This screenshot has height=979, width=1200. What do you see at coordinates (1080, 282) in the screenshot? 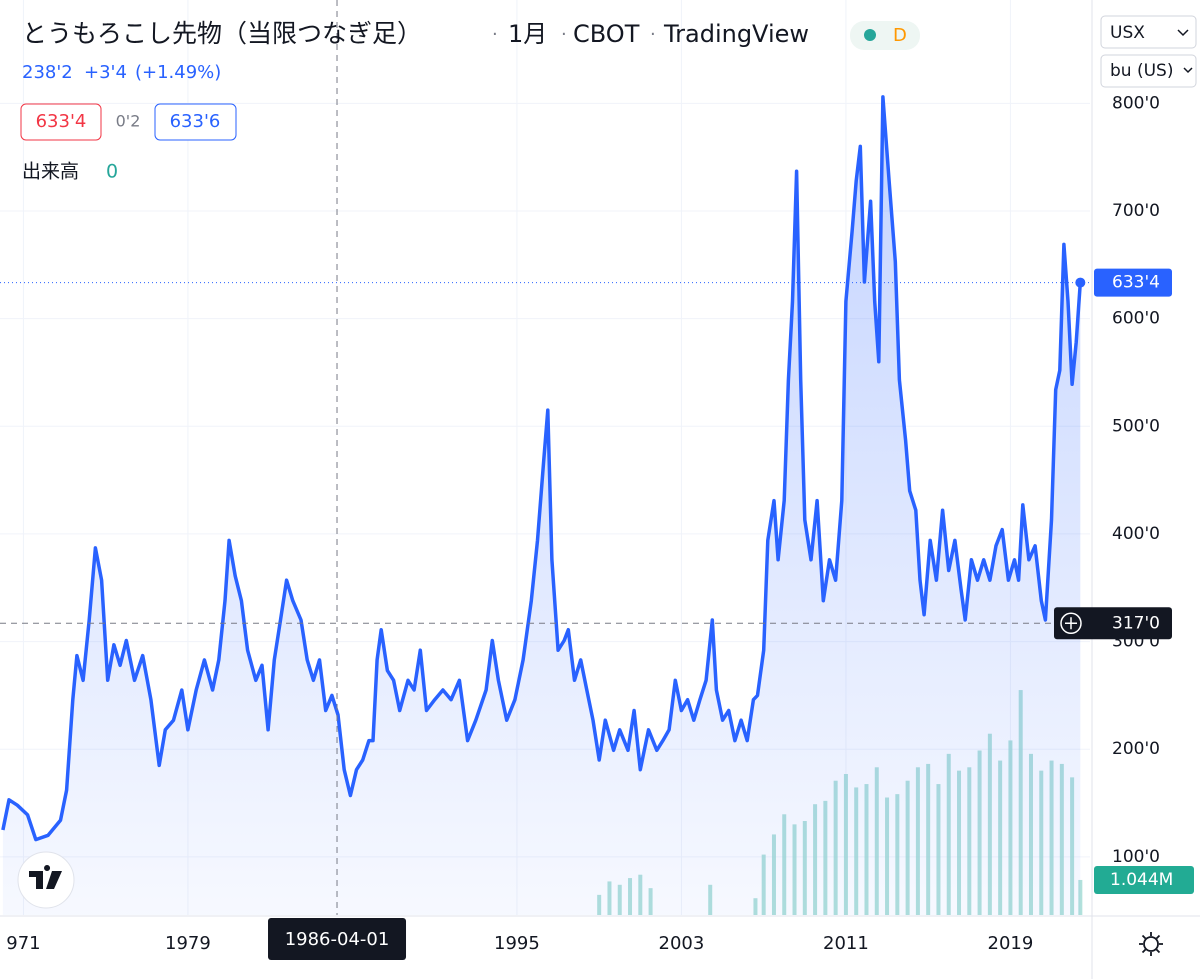
I see `last-point` at bounding box center [1080, 282].